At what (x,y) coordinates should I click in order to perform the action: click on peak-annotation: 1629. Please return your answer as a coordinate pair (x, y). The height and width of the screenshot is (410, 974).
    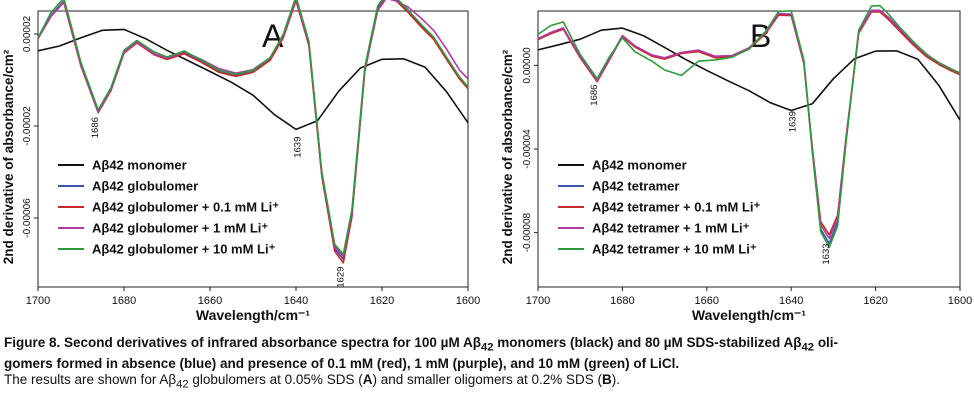
    Looking at the image, I should click on (340, 277).